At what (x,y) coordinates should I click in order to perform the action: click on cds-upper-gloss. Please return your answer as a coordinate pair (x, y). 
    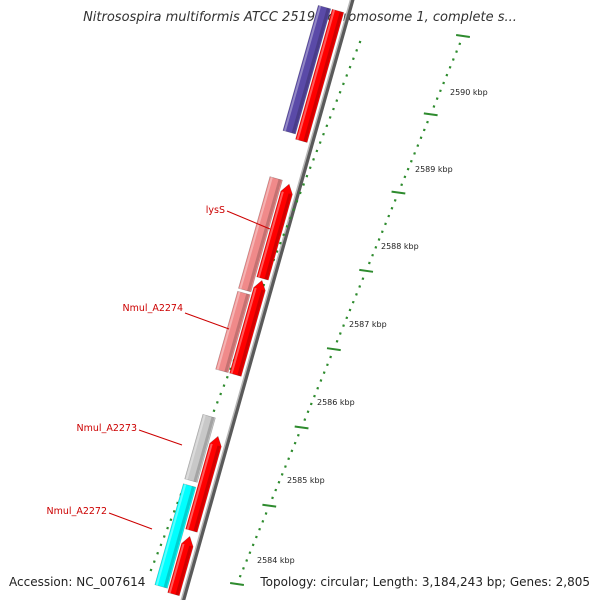
    Looking at the image, I should click on (316, 75).